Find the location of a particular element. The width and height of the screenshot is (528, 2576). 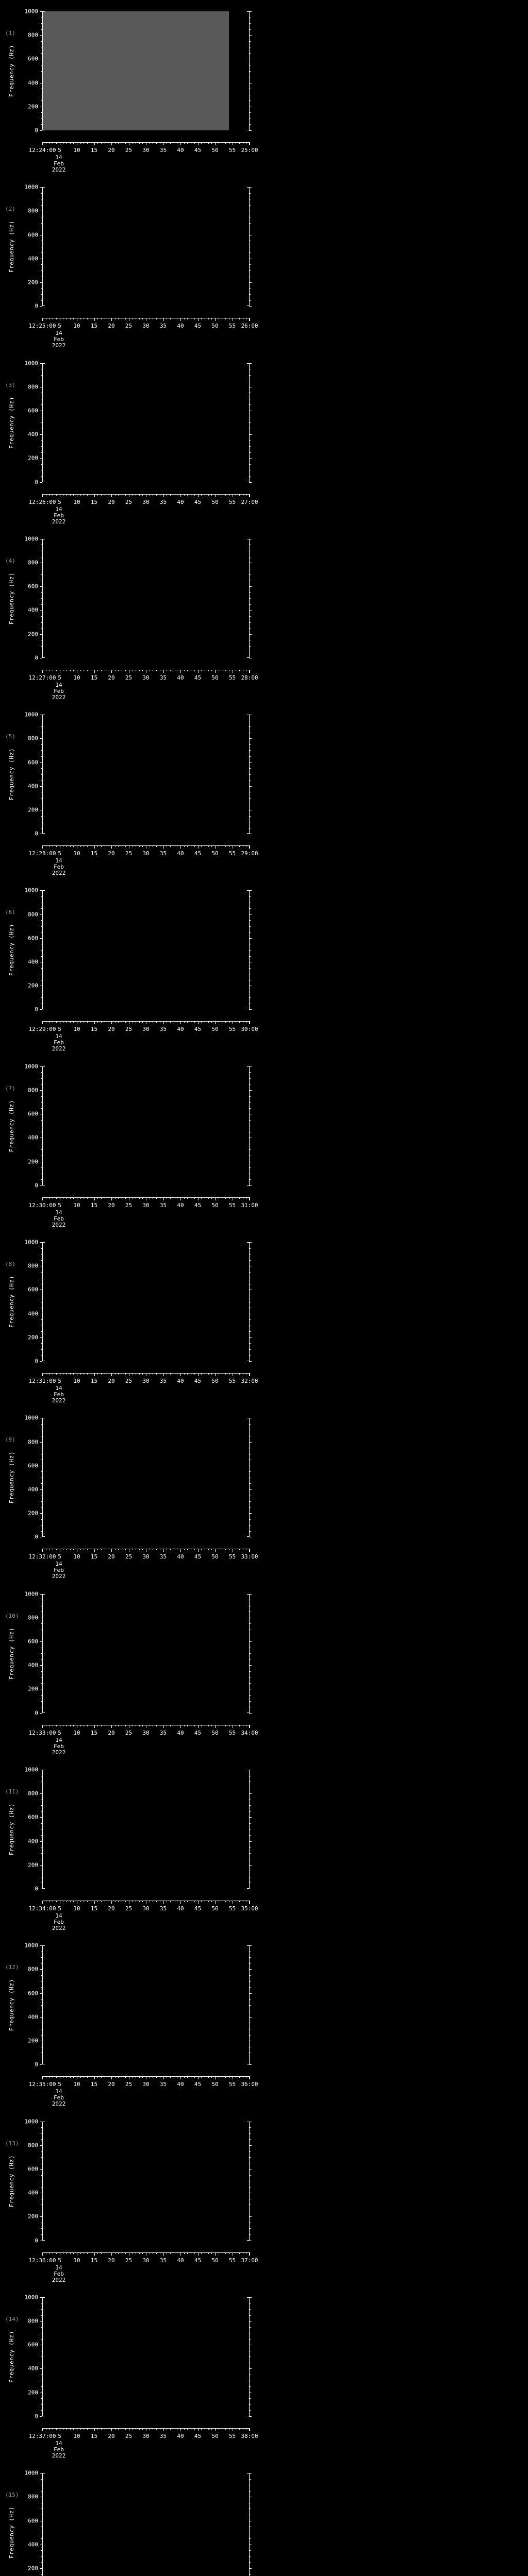

y-tick-label: 600 is located at coordinates (33, 1113).